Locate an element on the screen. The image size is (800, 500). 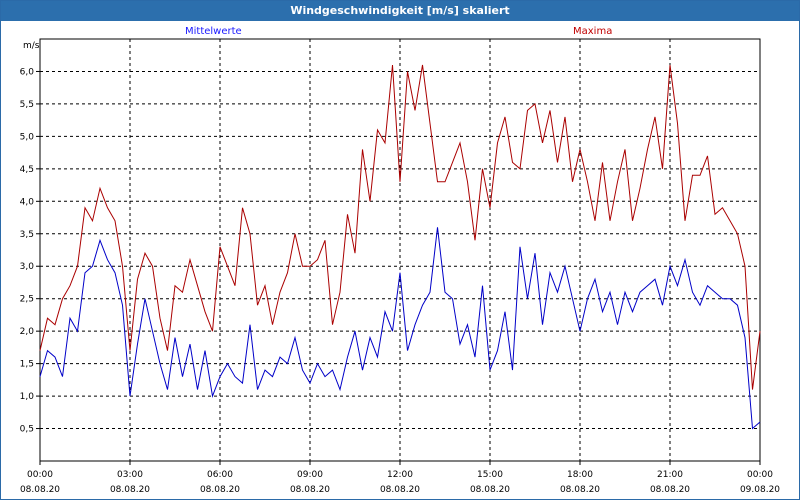
y-tick-label: 4,0 is located at coordinates (27, 202).